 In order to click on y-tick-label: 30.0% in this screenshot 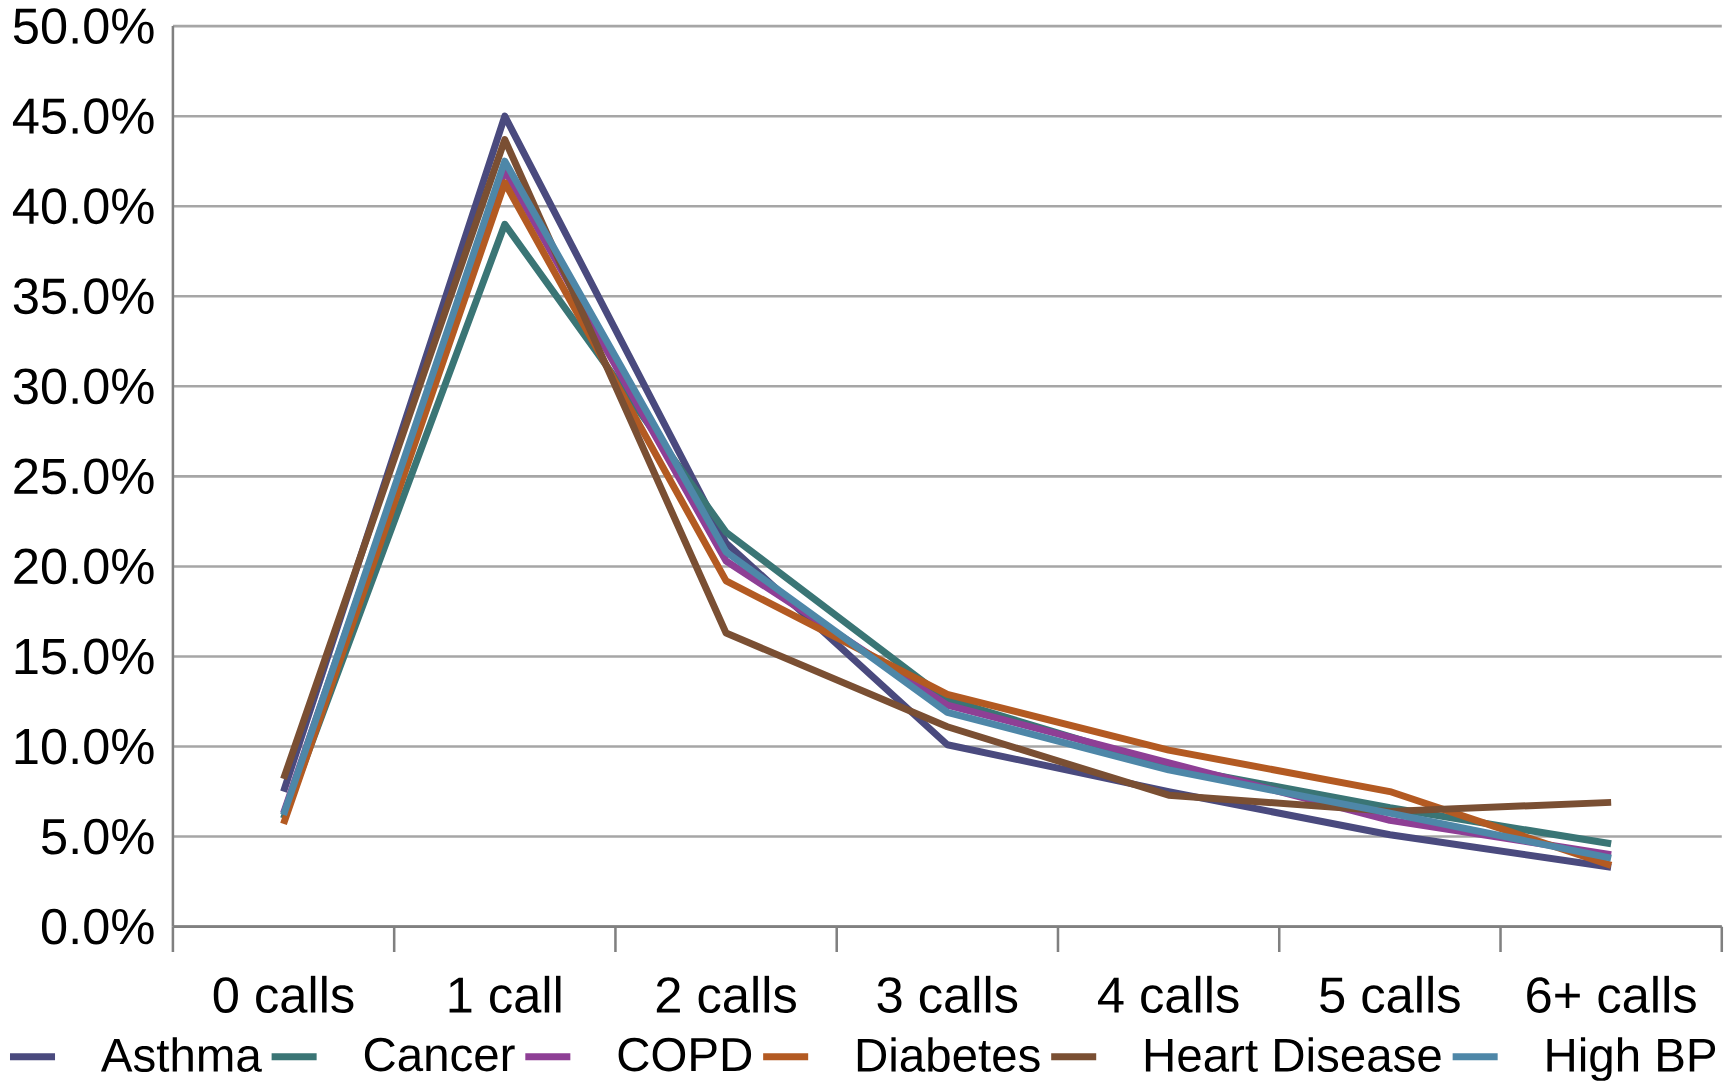, I will do `click(83, 386)`.